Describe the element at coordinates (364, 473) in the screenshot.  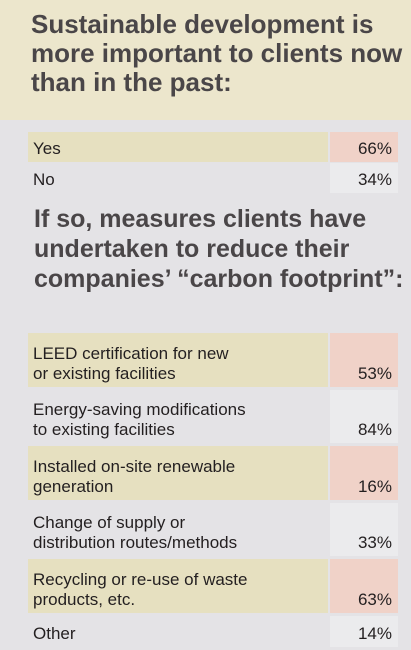
I see `table-measures-row-value: 16%` at that location.